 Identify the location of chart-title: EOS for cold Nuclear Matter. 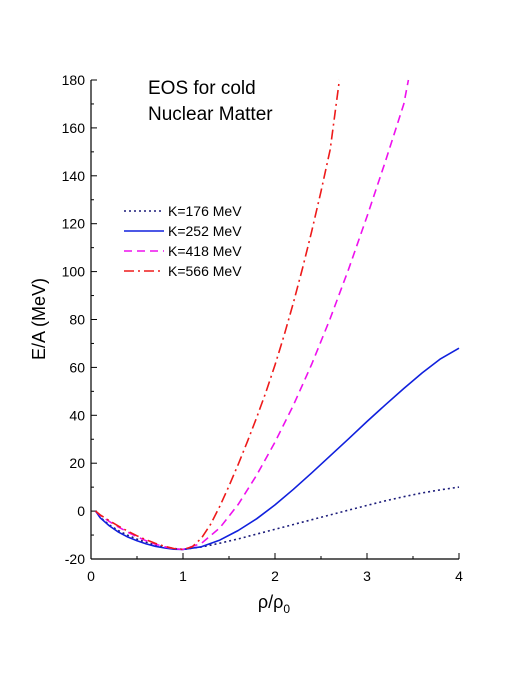
(210, 101).